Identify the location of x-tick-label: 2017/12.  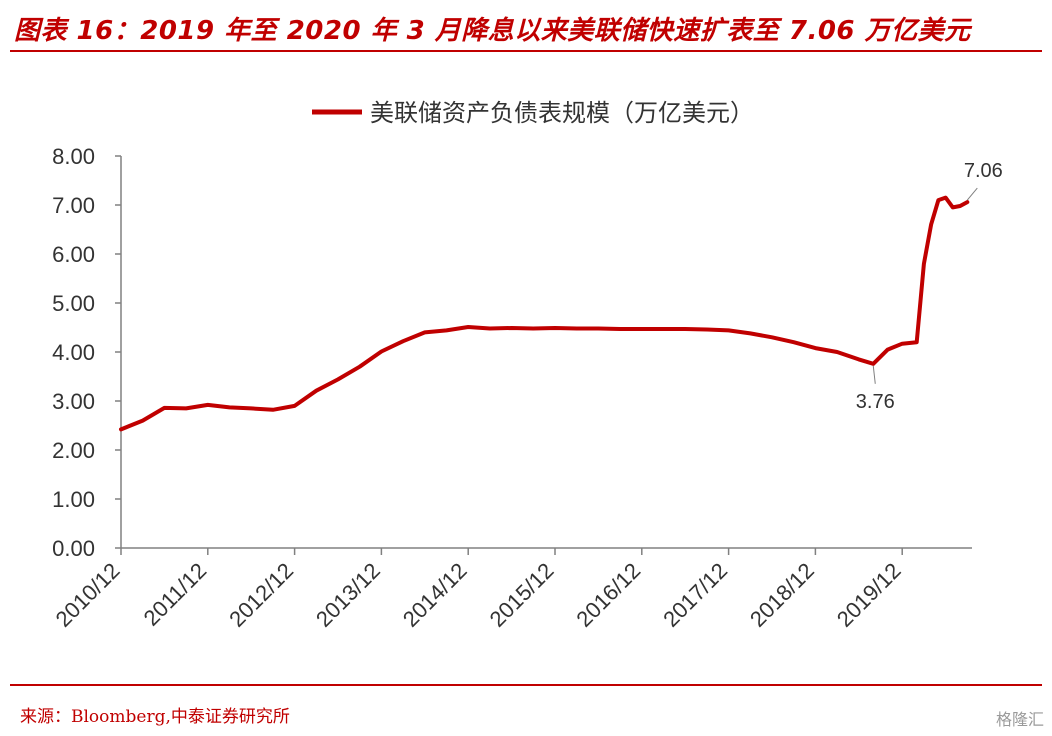
(695, 595).